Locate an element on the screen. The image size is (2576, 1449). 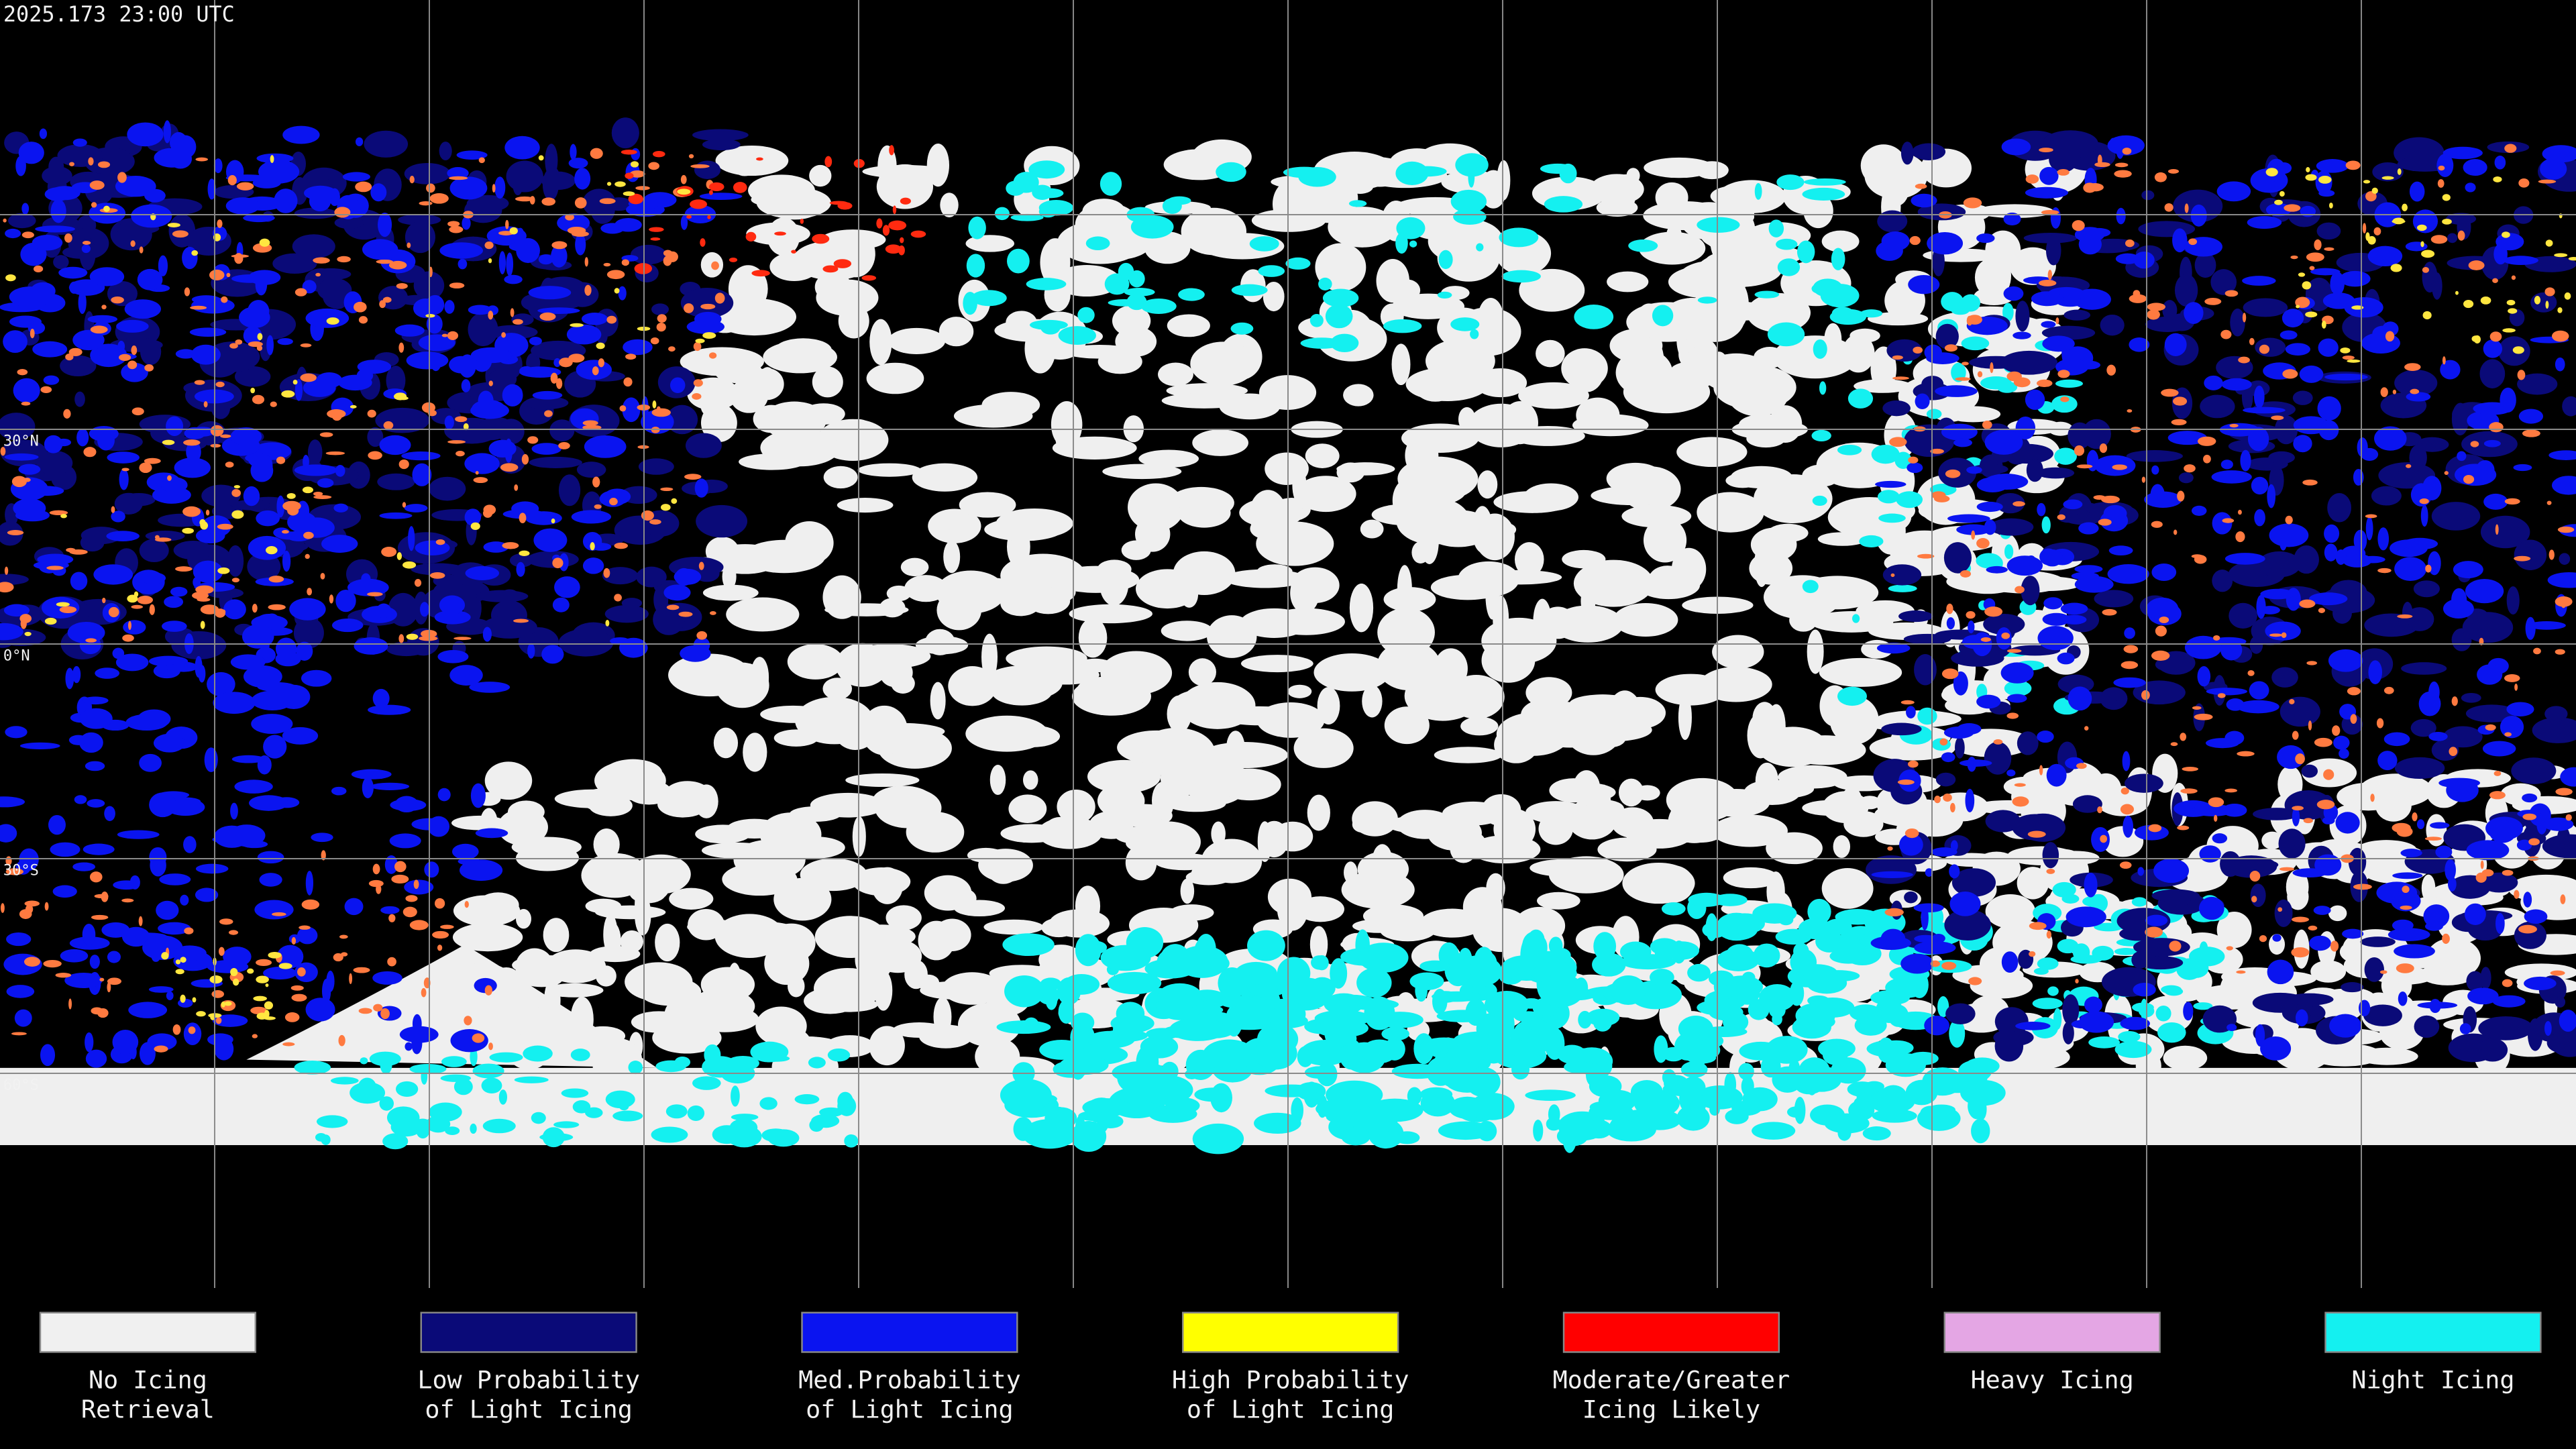
legend-label: Night Icing is located at coordinates (2432, 1379).